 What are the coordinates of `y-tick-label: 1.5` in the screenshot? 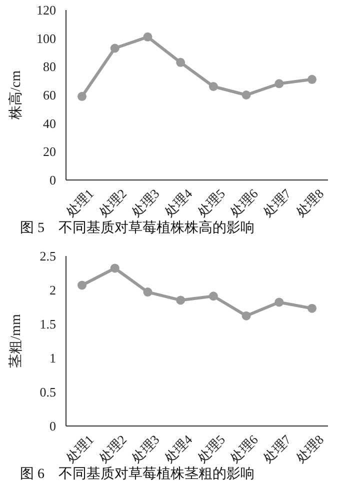 It's located at (48, 324).